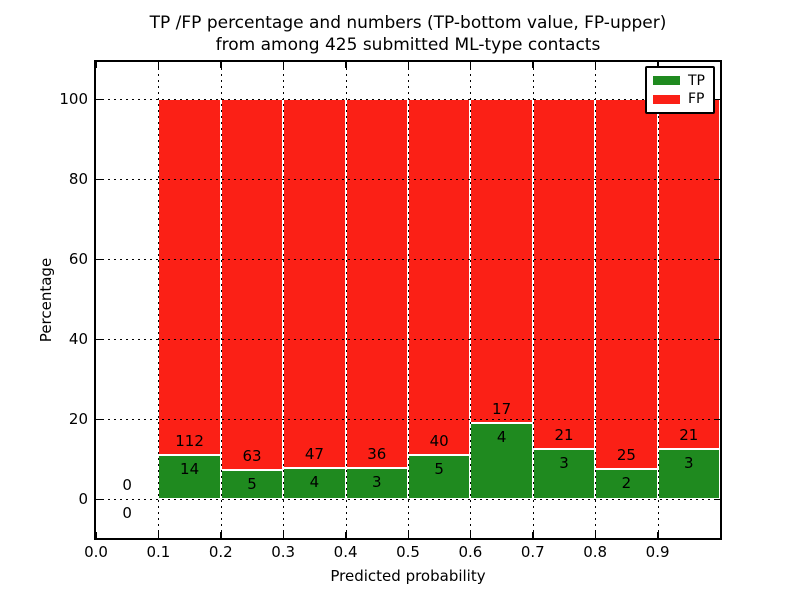  What do you see at coordinates (190, 468) in the screenshot?
I see `tp-count-label: 14` at bounding box center [190, 468].